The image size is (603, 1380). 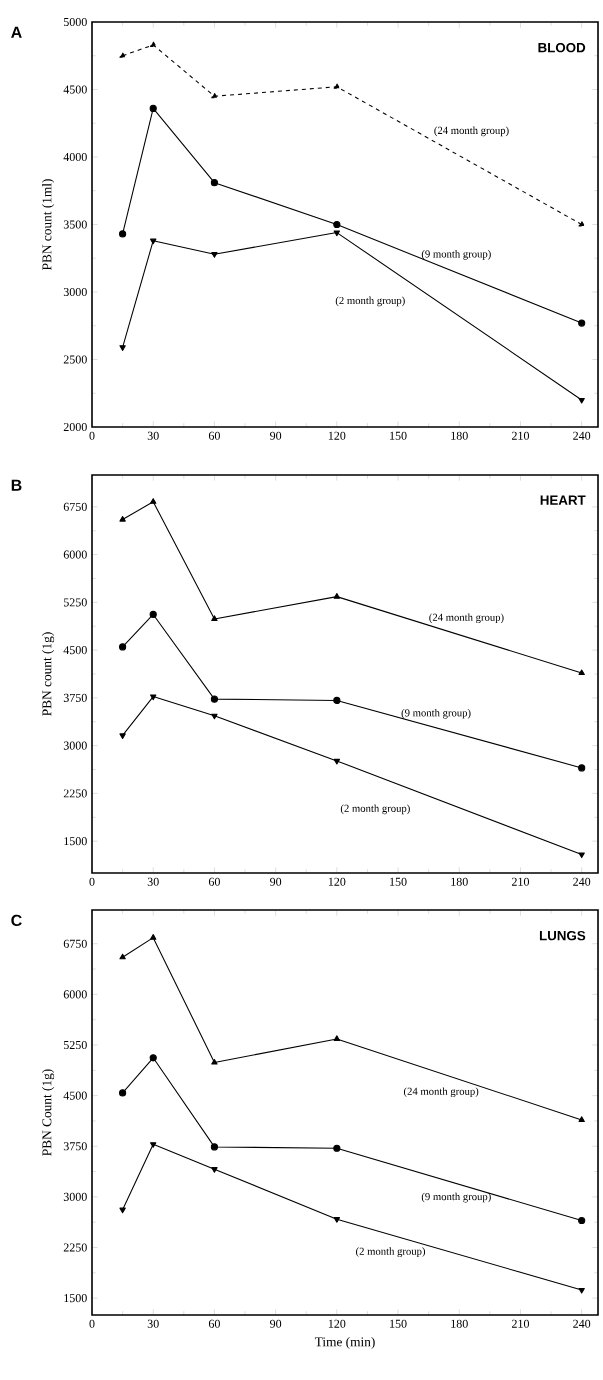 I want to click on text: BLOOD, so click(x=562, y=47).